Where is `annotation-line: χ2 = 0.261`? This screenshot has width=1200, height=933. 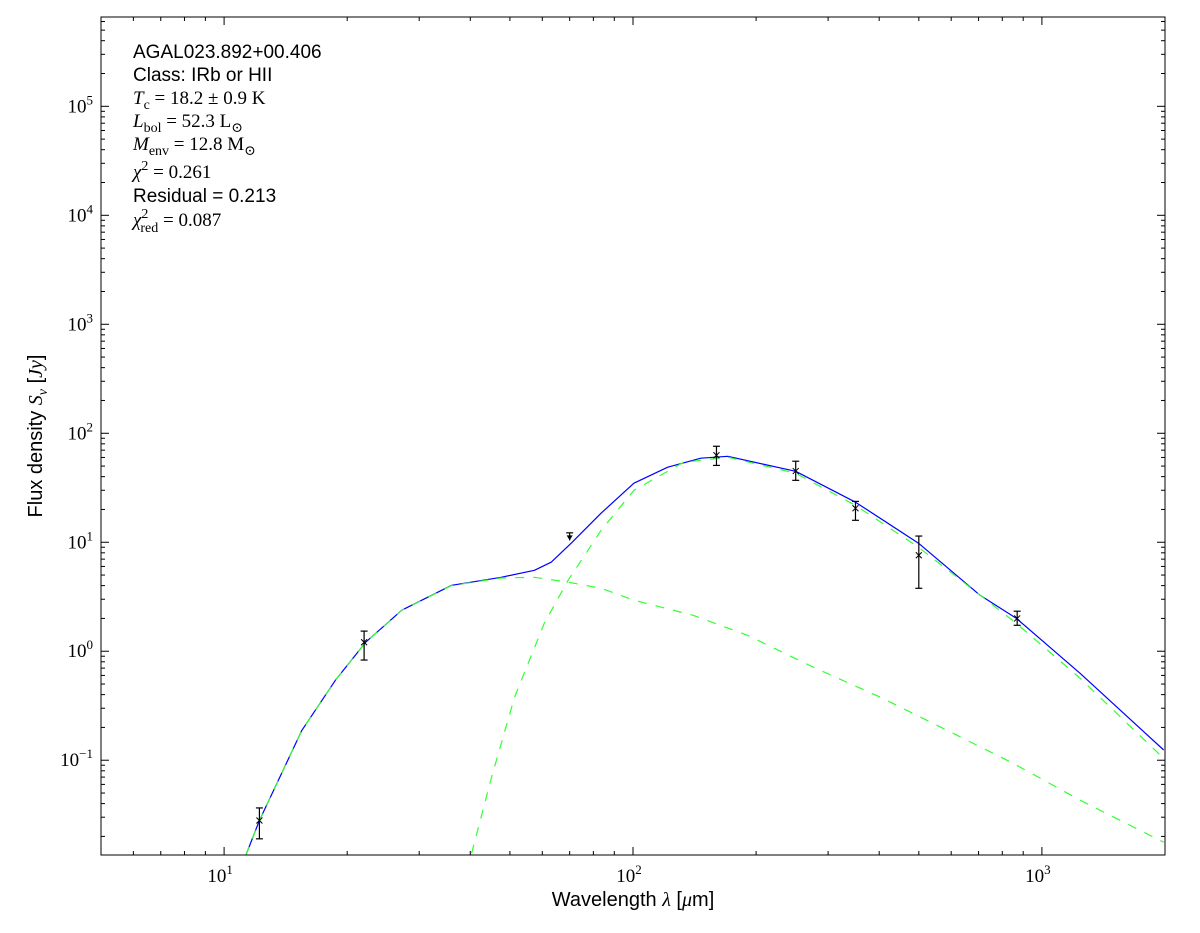
annotation-line: χ2 = 0.261 is located at coordinates (171, 171).